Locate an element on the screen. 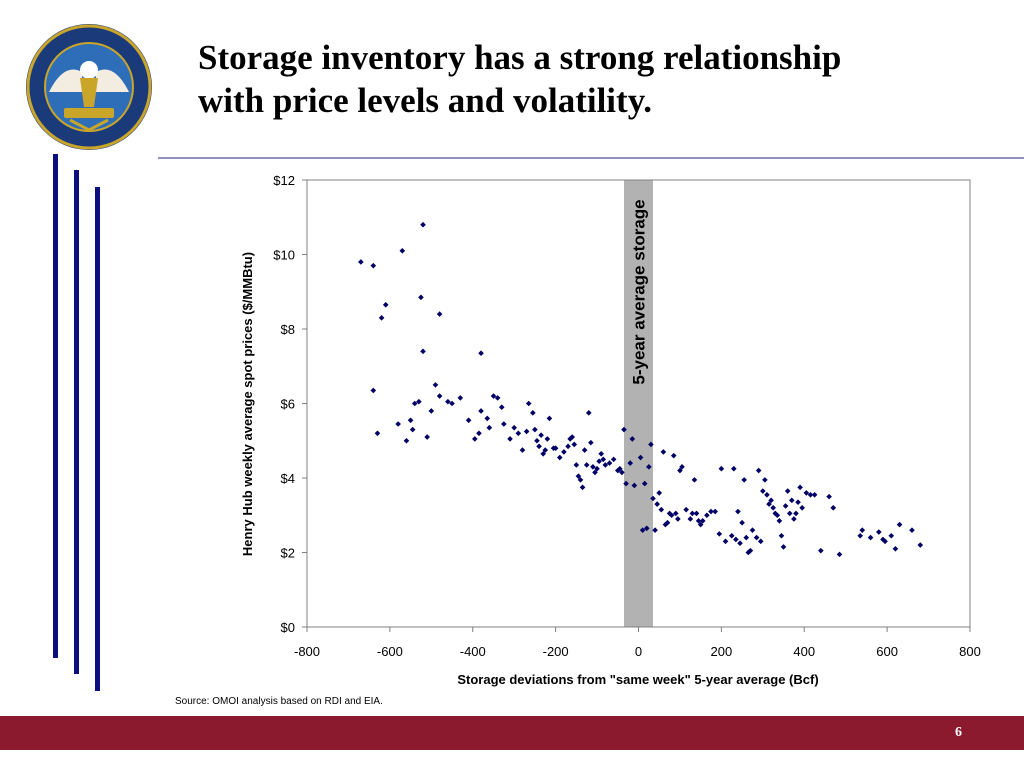 Image resolution: width=1024 pixels, height=768 pixels. y-tick-label: $4 is located at coordinates (288, 478).